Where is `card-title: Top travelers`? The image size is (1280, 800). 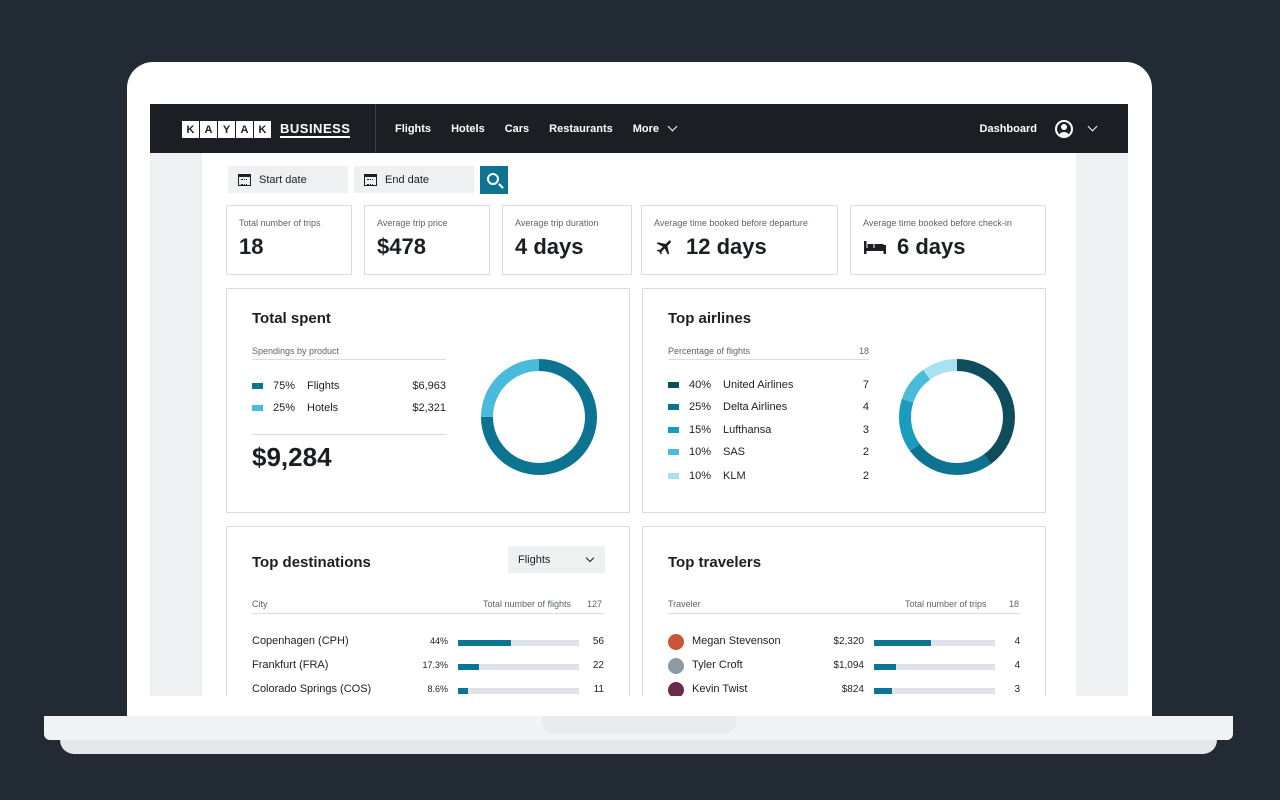 card-title: Top travelers is located at coordinates (715, 562).